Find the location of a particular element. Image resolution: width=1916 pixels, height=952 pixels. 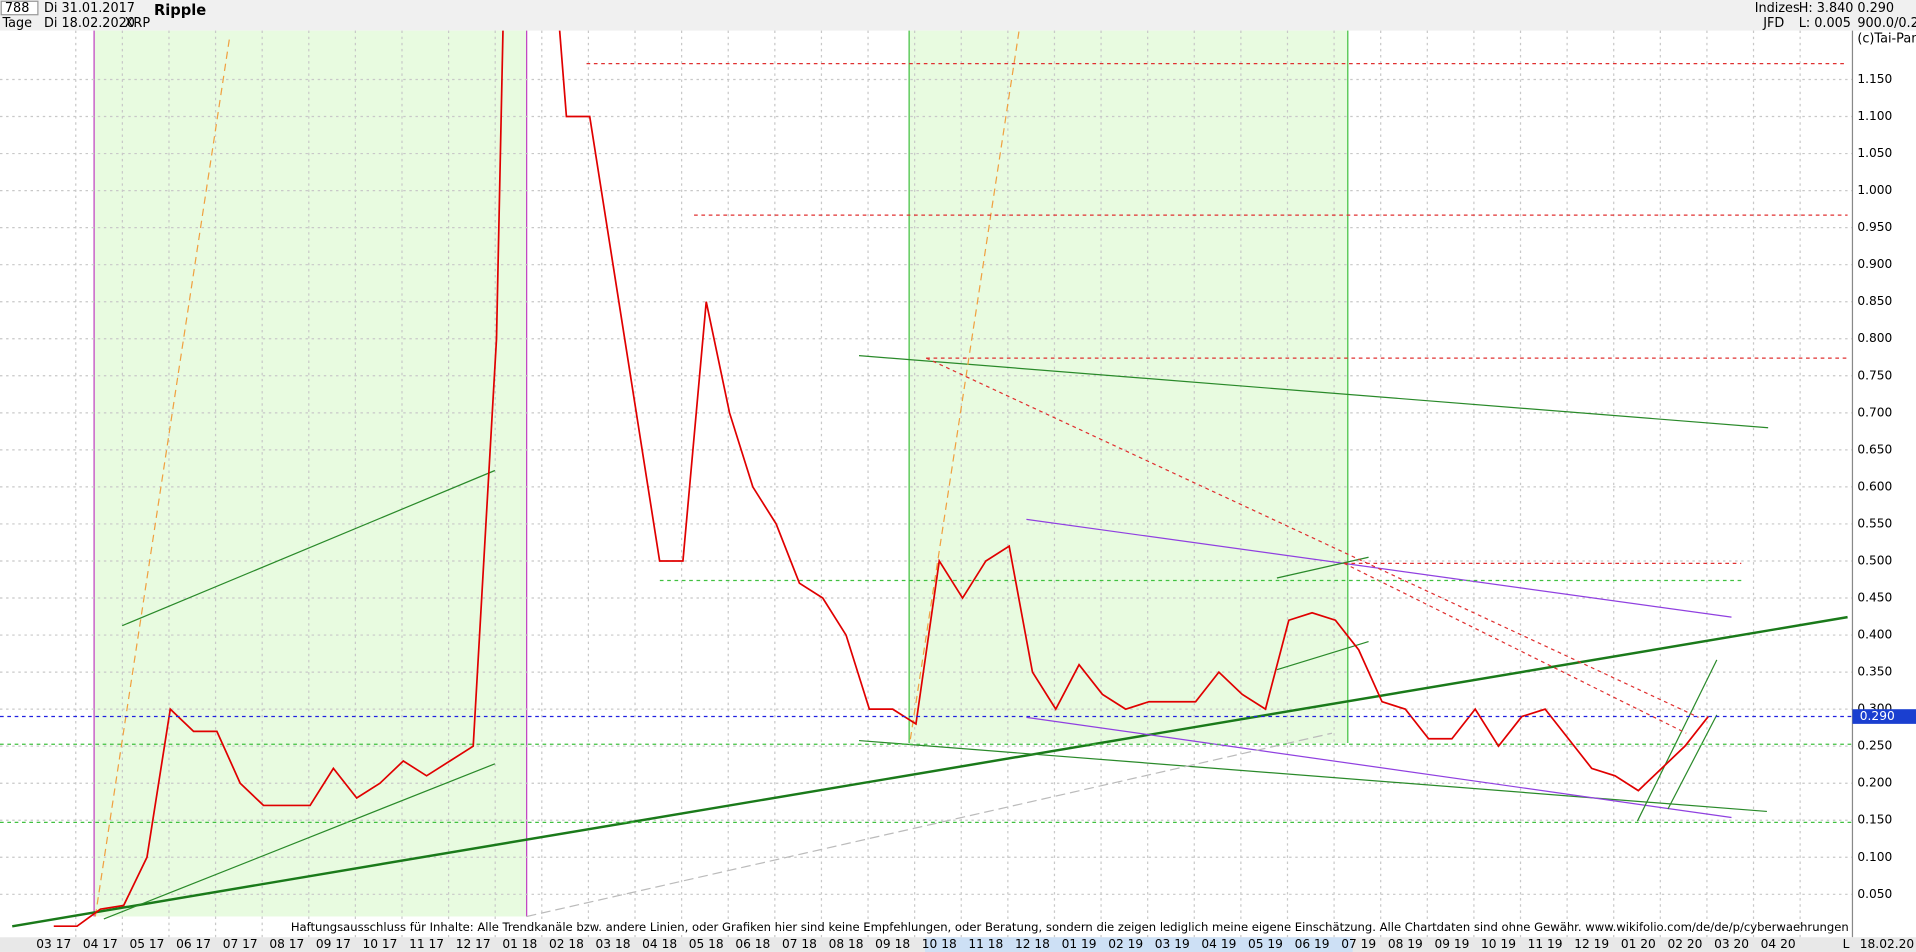

x-tick-label: 09 17 is located at coordinates (333, 944).